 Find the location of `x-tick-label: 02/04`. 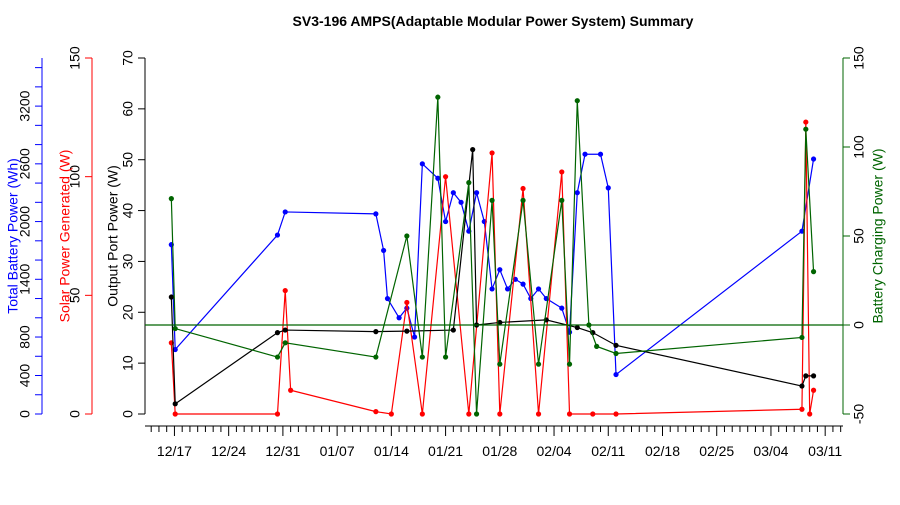

x-tick-label: 02/04 is located at coordinates (554, 451).